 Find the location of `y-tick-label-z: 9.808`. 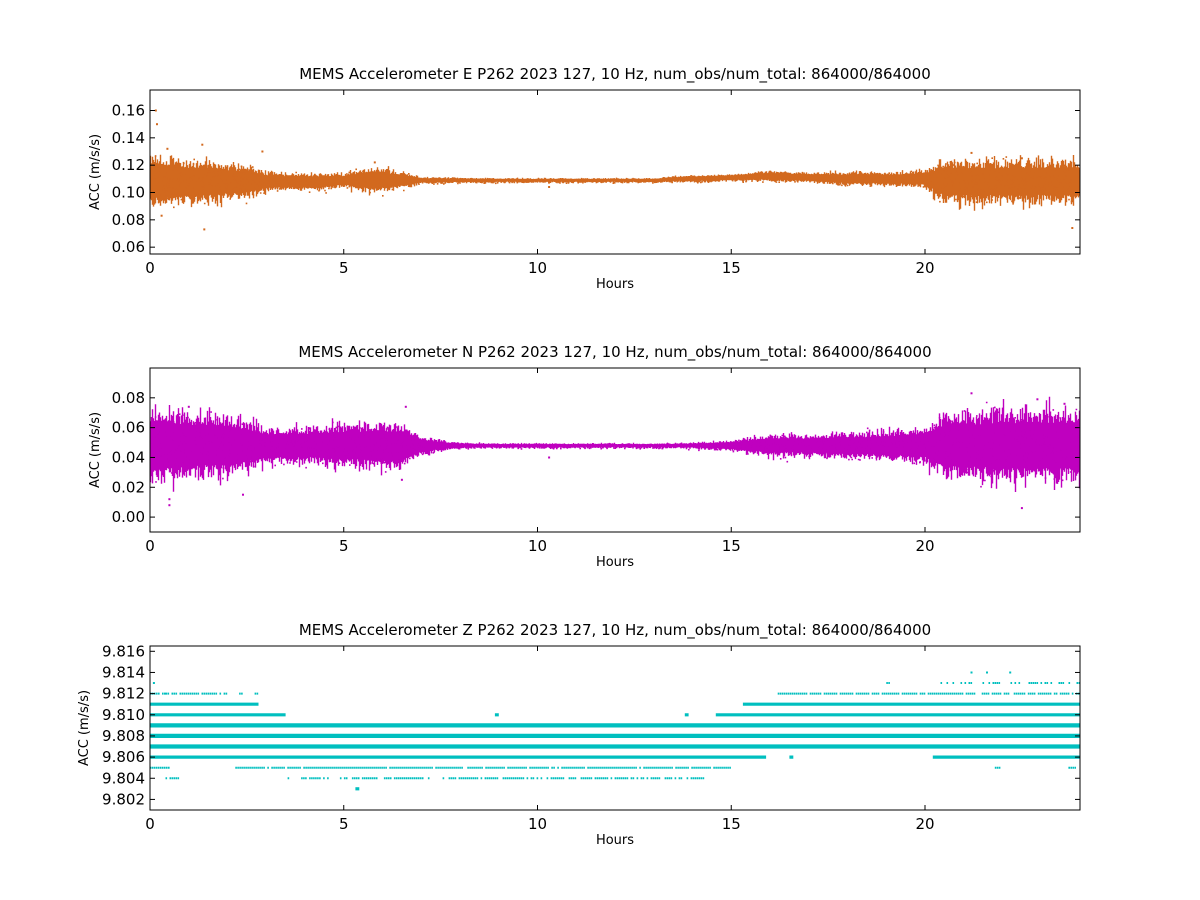

y-tick-label-z: 9.808 is located at coordinates (123, 736).